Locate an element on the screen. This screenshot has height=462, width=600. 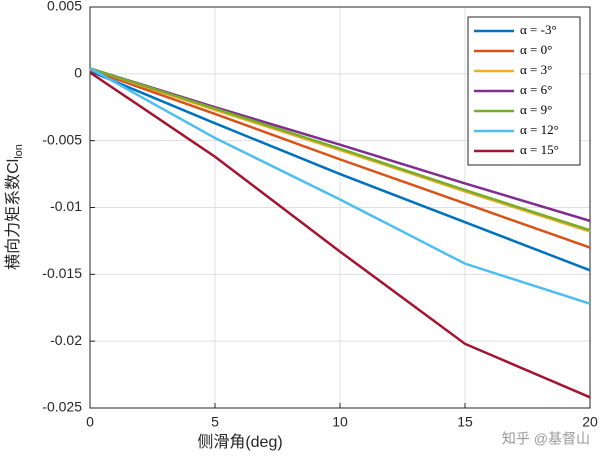
x-tick-label: 10 is located at coordinates (340, 422).